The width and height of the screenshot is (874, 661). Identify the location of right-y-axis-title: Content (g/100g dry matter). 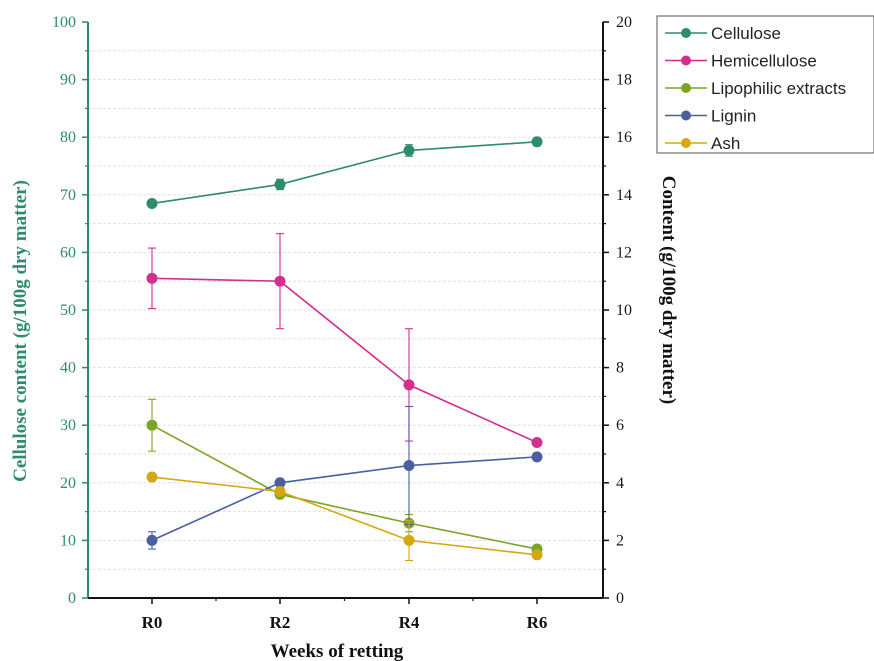
(668, 290).